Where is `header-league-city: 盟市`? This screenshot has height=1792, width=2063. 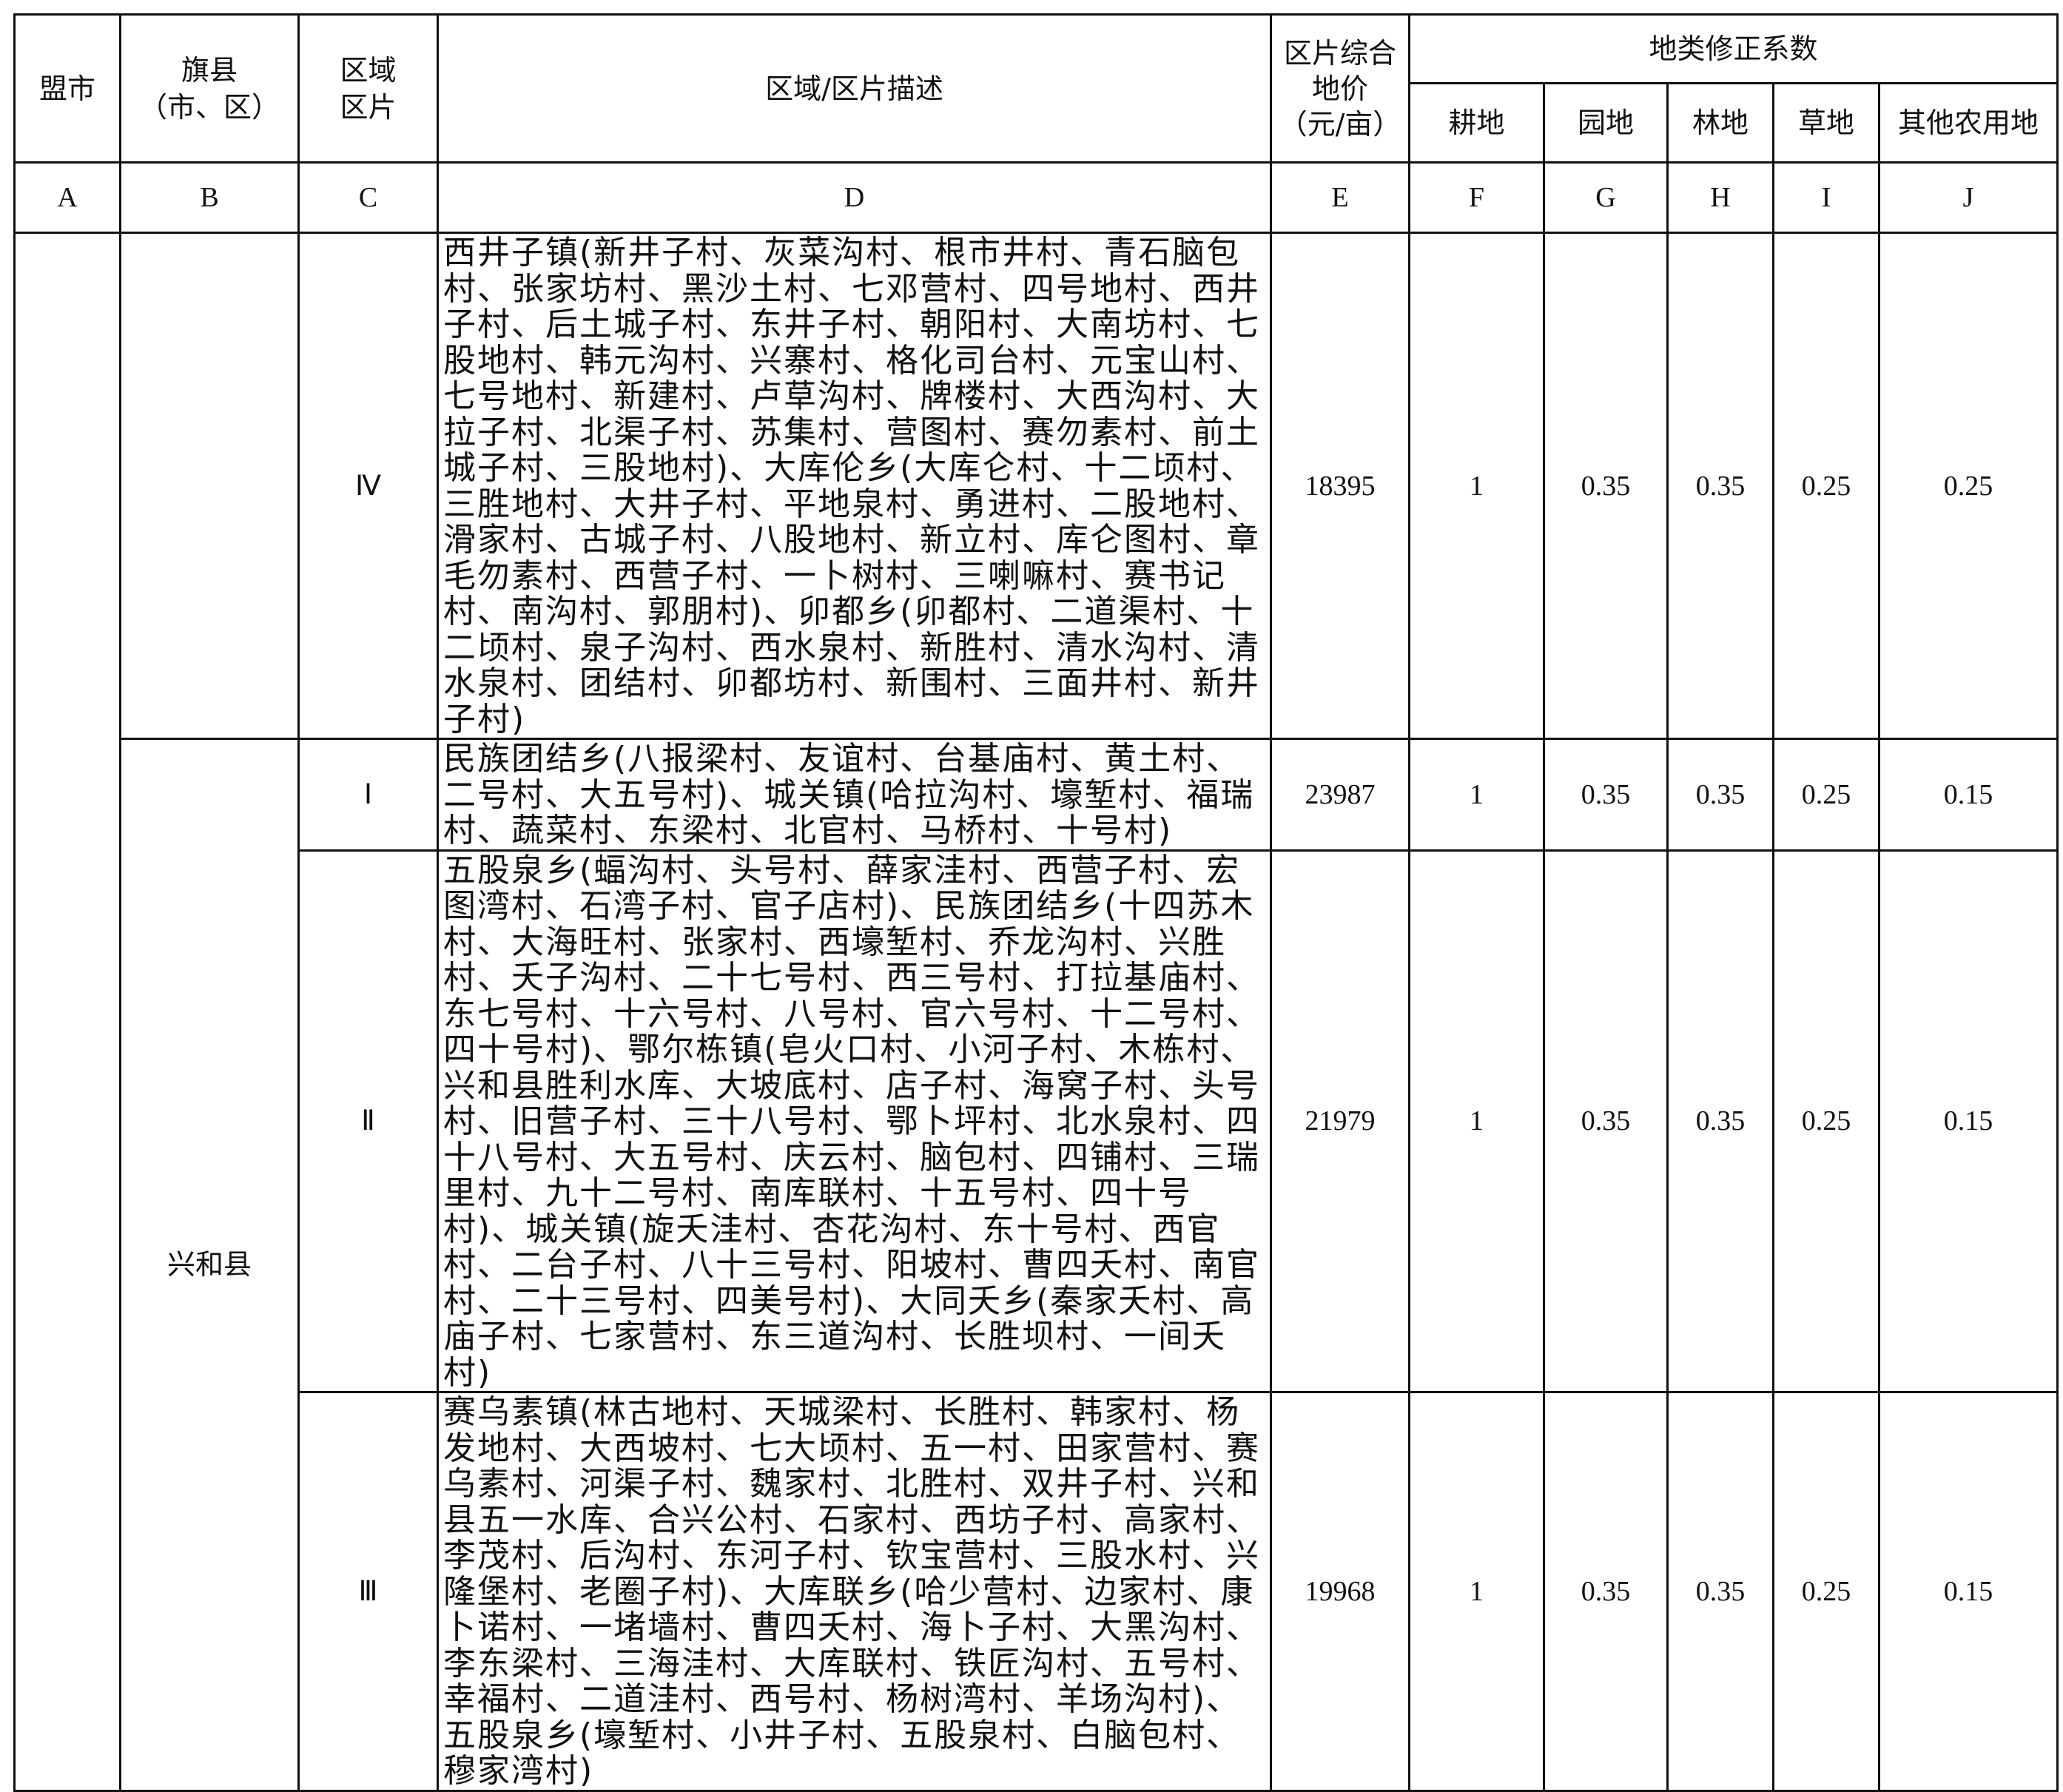 header-league-city: 盟市 is located at coordinates (67, 88).